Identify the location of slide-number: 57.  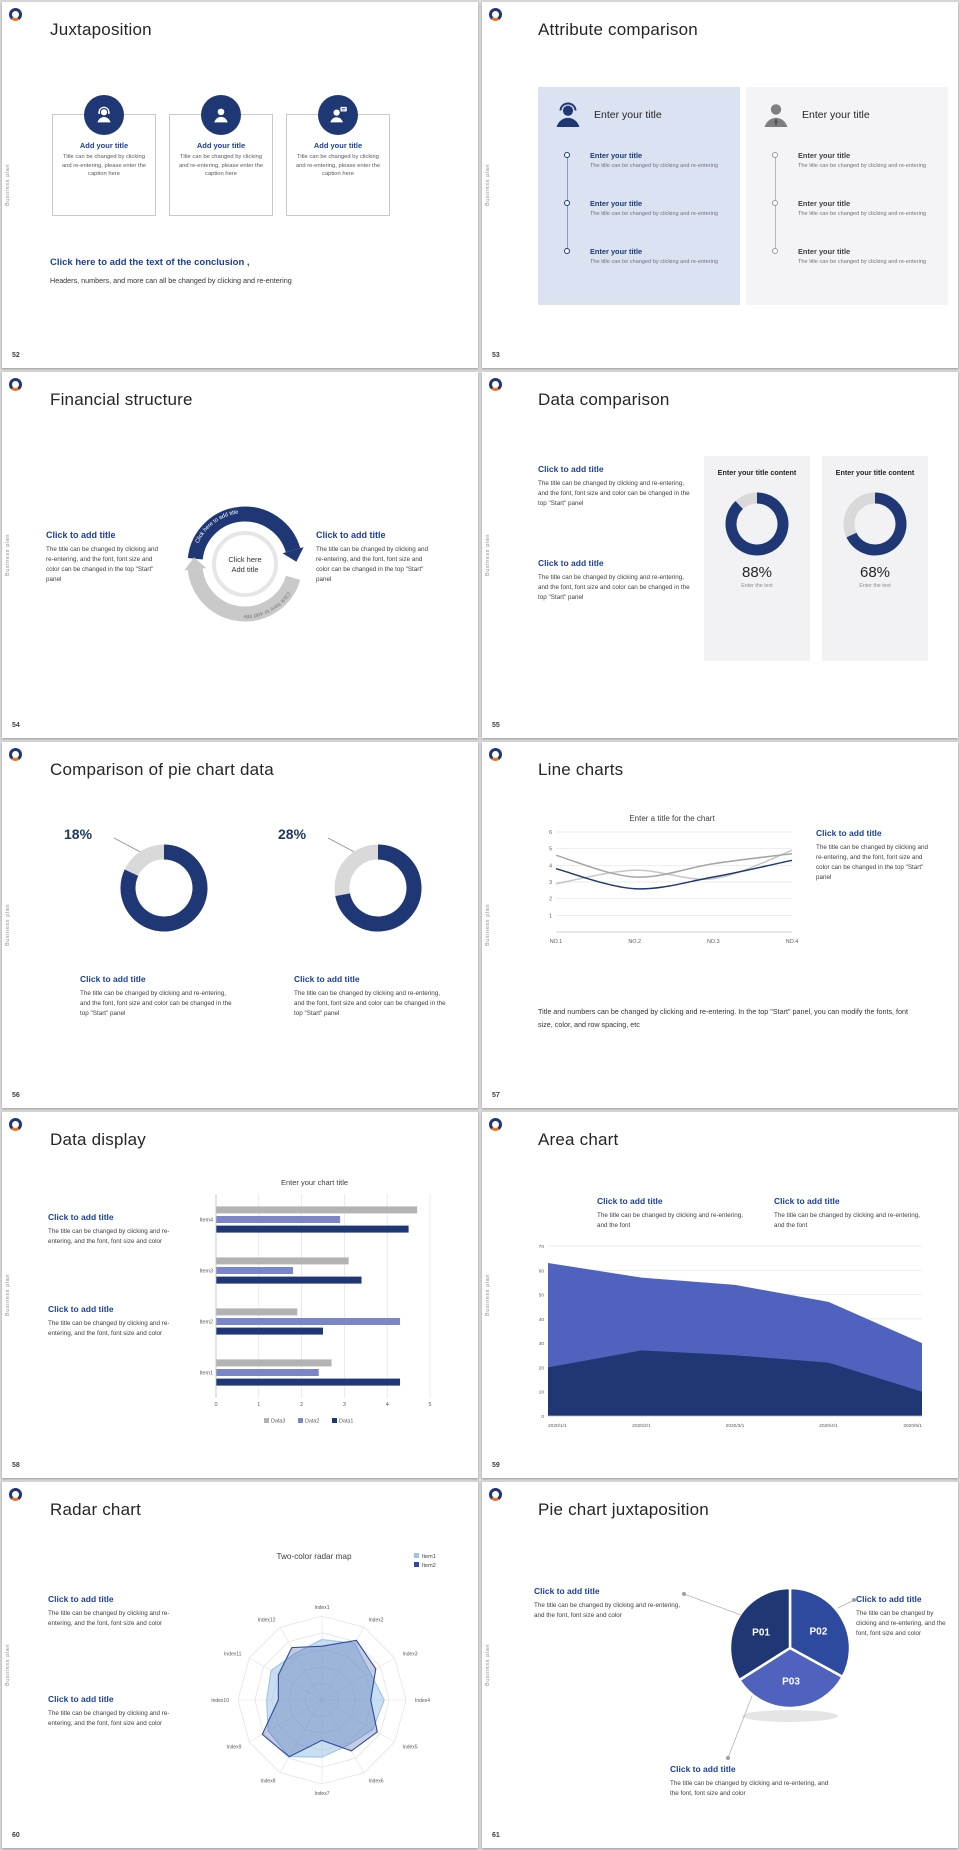
(496, 1095).